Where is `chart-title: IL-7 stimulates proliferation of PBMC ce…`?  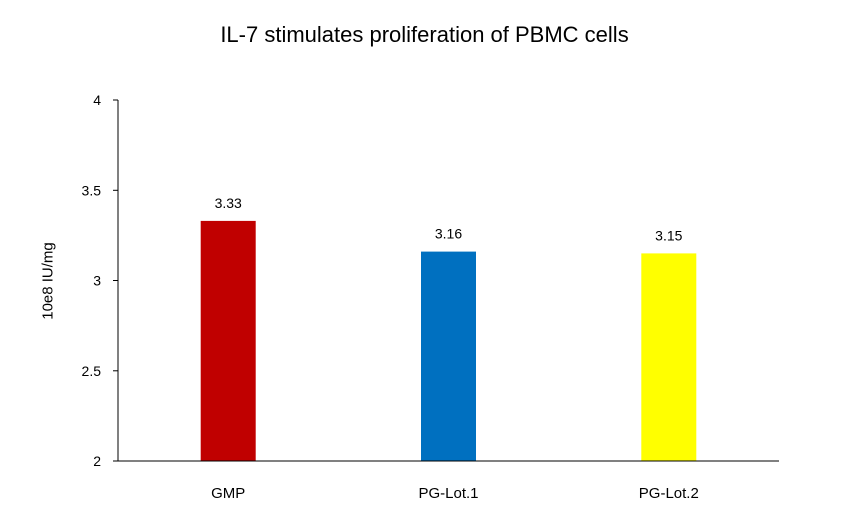
chart-title: IL-7 stimulates proliferation of PBMC ce… is located at coordinates (424, 34).